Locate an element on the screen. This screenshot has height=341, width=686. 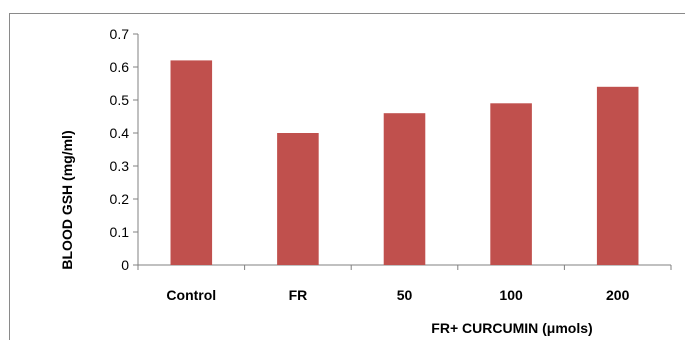
y-tick-label: 0.1 is located at coordinates (120, 232).